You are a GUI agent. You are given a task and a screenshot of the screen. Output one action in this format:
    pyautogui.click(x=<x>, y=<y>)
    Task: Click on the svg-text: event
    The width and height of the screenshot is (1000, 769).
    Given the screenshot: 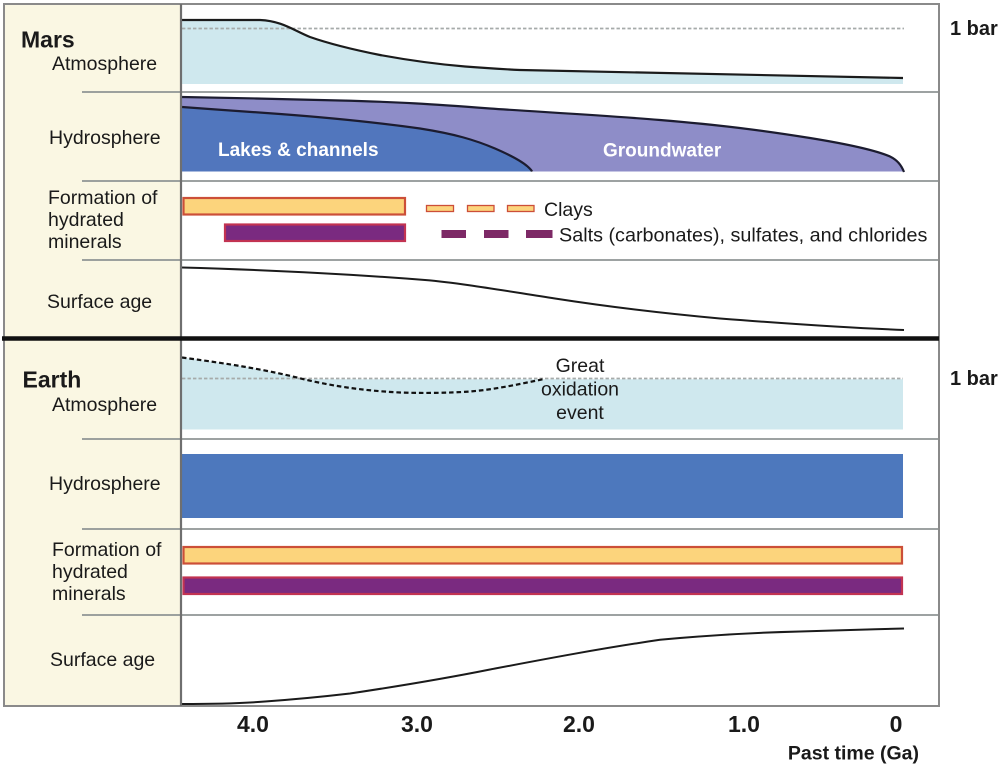 What is the action you would take?
    pyautogui.click(x=580, y=413)
    